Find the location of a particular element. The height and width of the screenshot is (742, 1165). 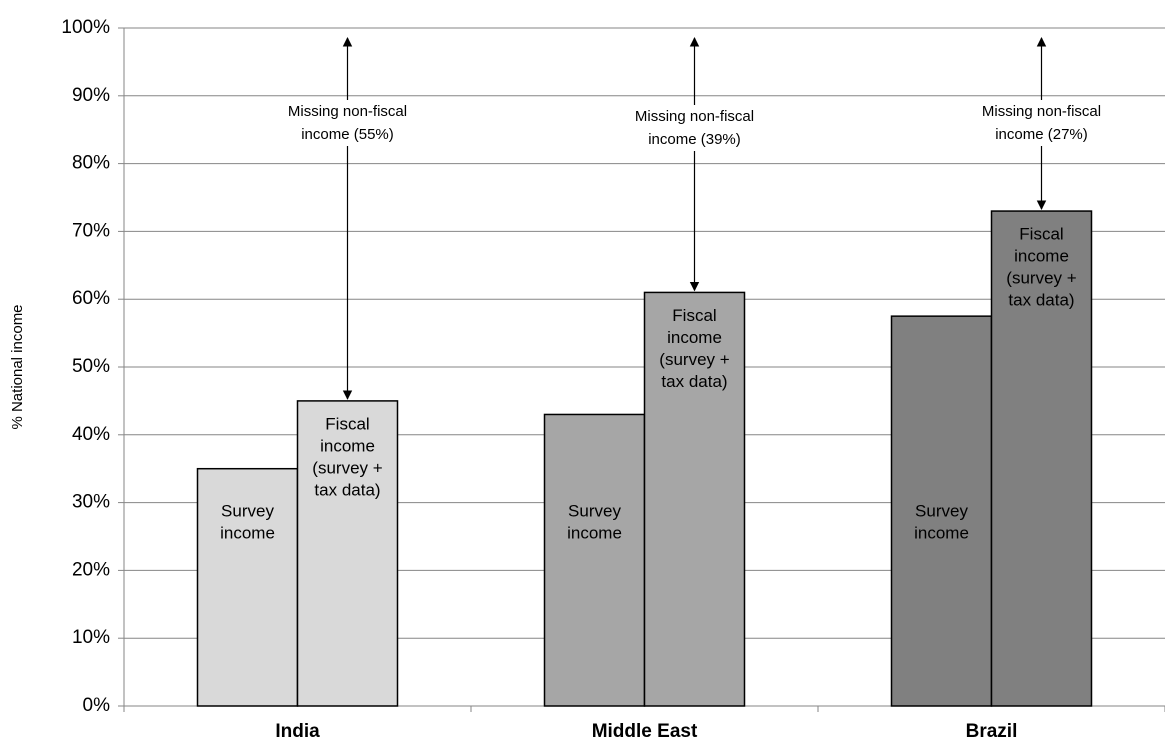

y-tick-label: 0% is located at coordinates (97, 705).